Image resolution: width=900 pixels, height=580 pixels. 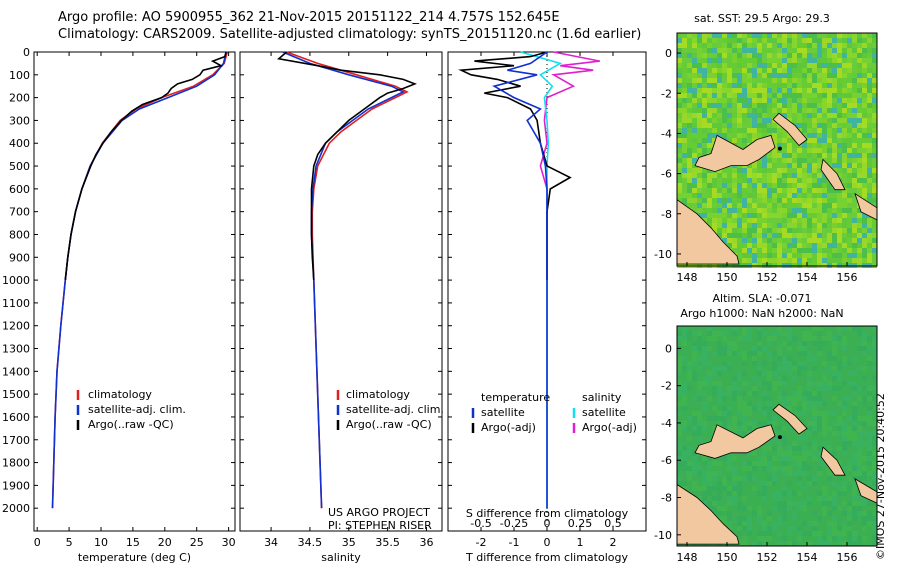 I want to click on legend-title: salinity, so click(x=602, y=397).